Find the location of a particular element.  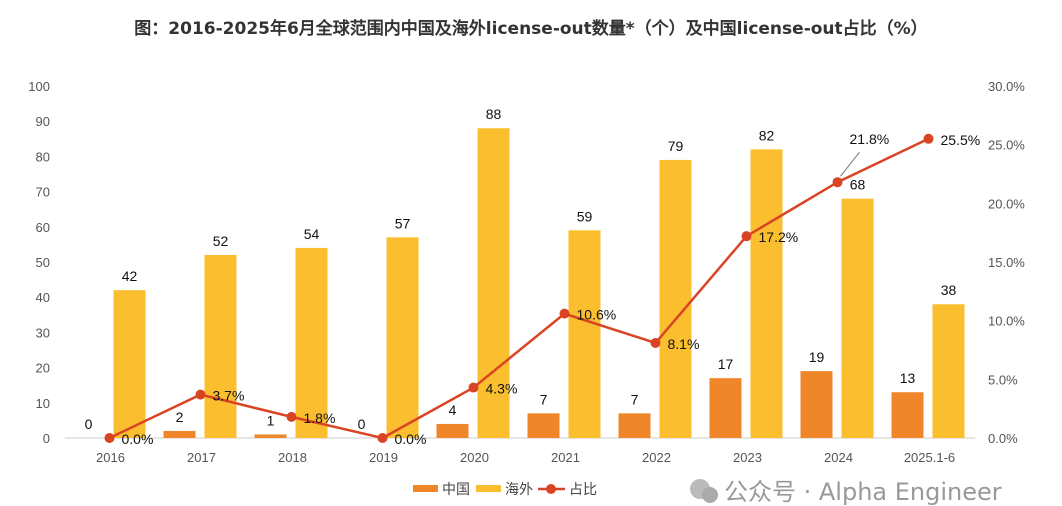

left-tick-label: 40 is located at coordinates (43, 297).